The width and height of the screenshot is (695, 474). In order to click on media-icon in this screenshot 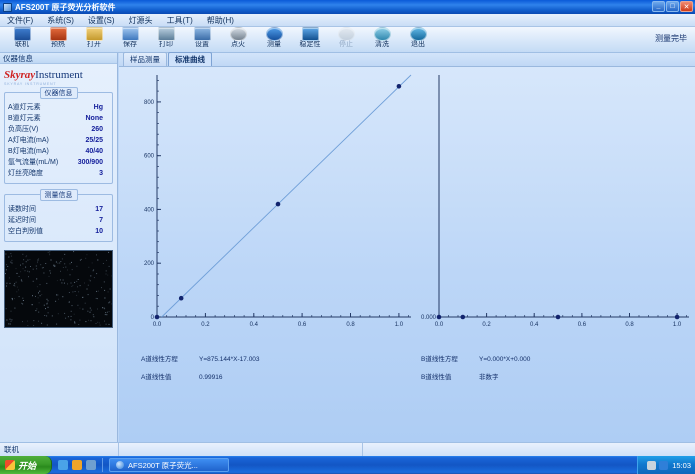, I will do `click(77, 465)`.